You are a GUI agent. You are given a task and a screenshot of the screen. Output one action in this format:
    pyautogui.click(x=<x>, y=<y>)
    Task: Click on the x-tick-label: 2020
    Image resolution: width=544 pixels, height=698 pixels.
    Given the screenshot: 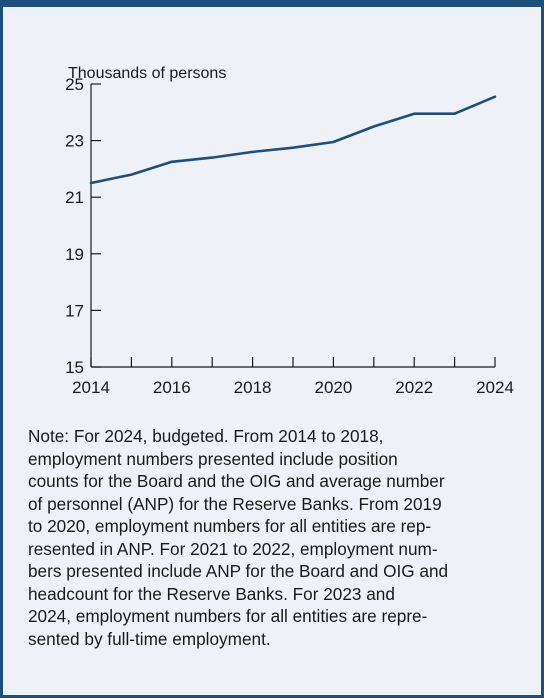 What is the action you would take?
    pyautogui.click(x=333, y=387)
    